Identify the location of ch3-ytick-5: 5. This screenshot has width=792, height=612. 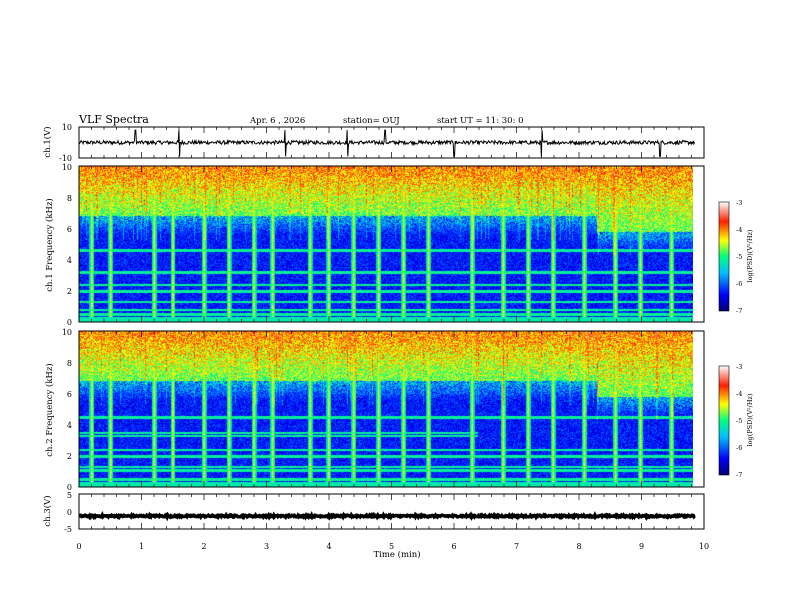
(69, 495).